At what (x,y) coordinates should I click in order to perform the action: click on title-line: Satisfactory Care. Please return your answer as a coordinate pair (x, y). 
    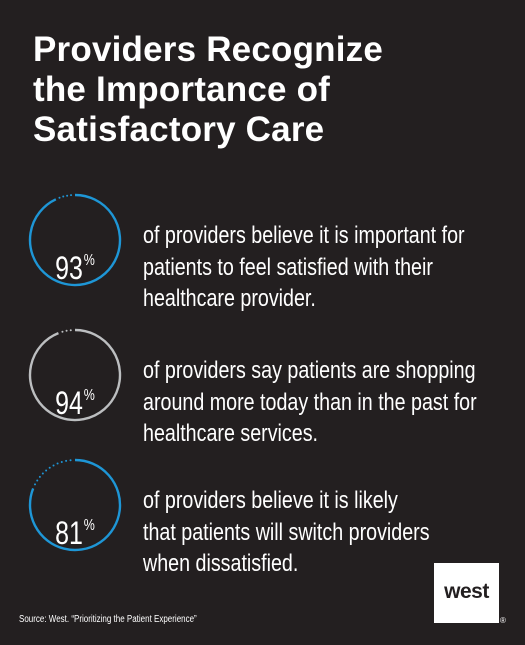
    Looking at the image, I should click on (179, 129).